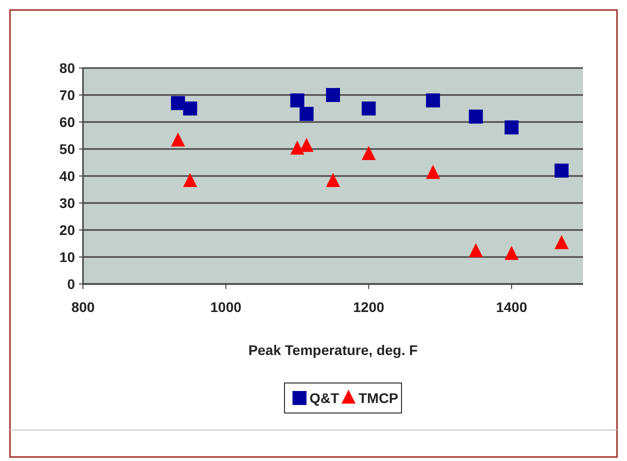 This screenshot has width=627, height=461. Describe the element at coordinates (368, 307) in the screenshot. I see `x-tick-label: 1200` at that location.